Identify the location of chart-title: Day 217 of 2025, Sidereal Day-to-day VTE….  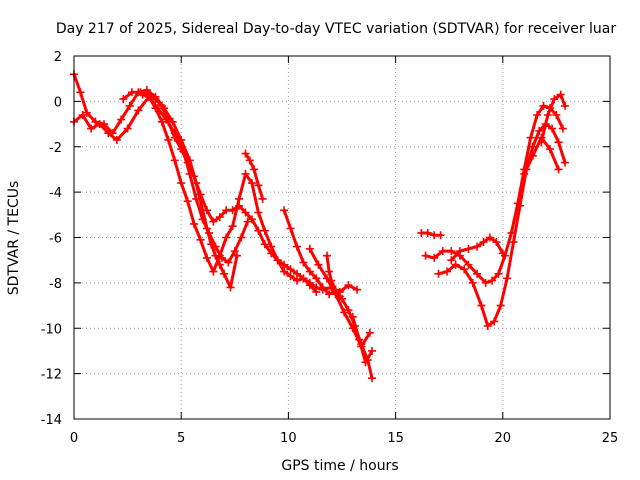
(336, 29).